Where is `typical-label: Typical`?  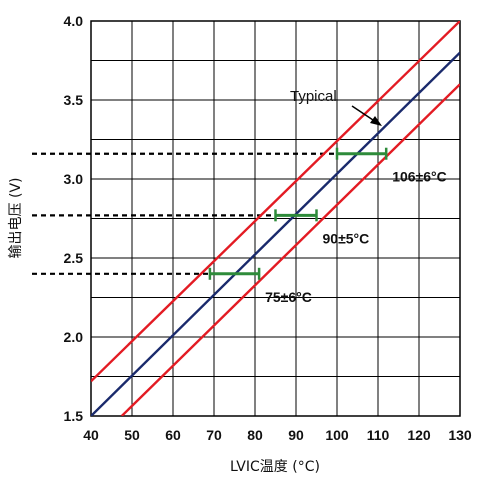
typical-label: Typical is located at coordinates (313, 96).